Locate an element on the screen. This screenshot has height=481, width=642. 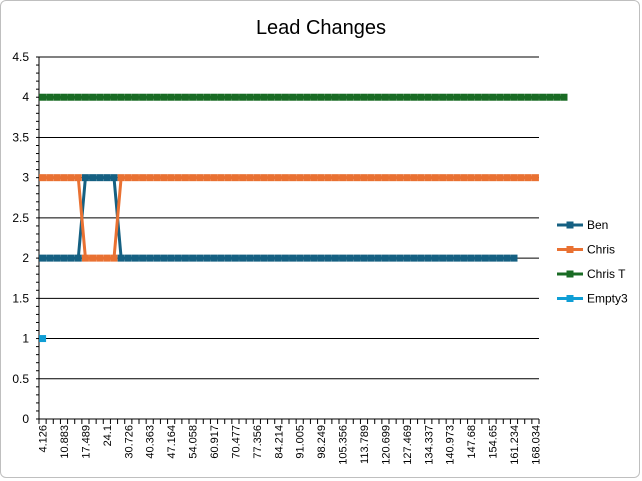
x-tick-label: 113.789 is located at coordinates (365, 444).